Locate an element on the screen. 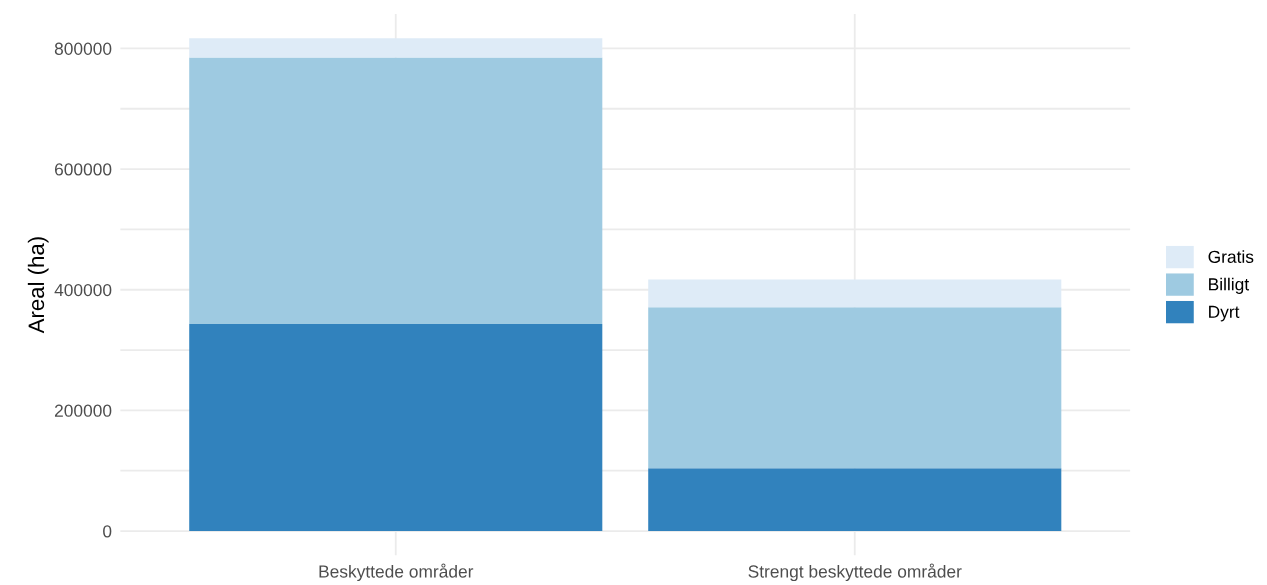  legend-label: Gratis is located at coordinates (1231, 256).